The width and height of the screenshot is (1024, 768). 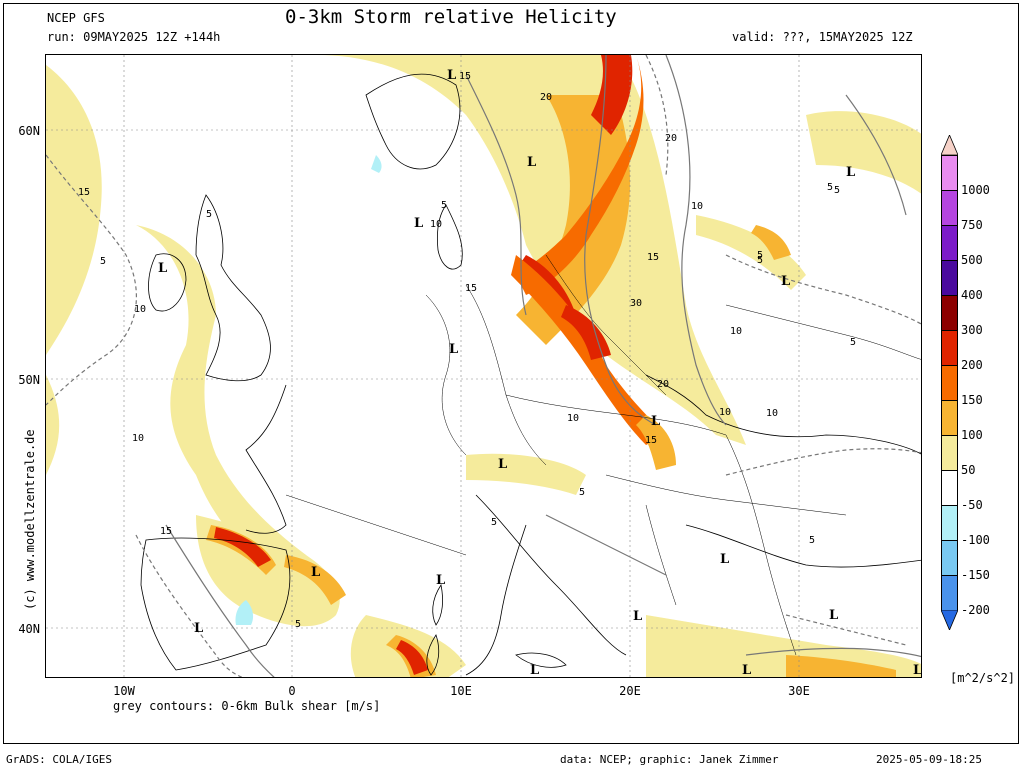 I want to click on lon-label-10e: 10E, so click(x=461, y=691).